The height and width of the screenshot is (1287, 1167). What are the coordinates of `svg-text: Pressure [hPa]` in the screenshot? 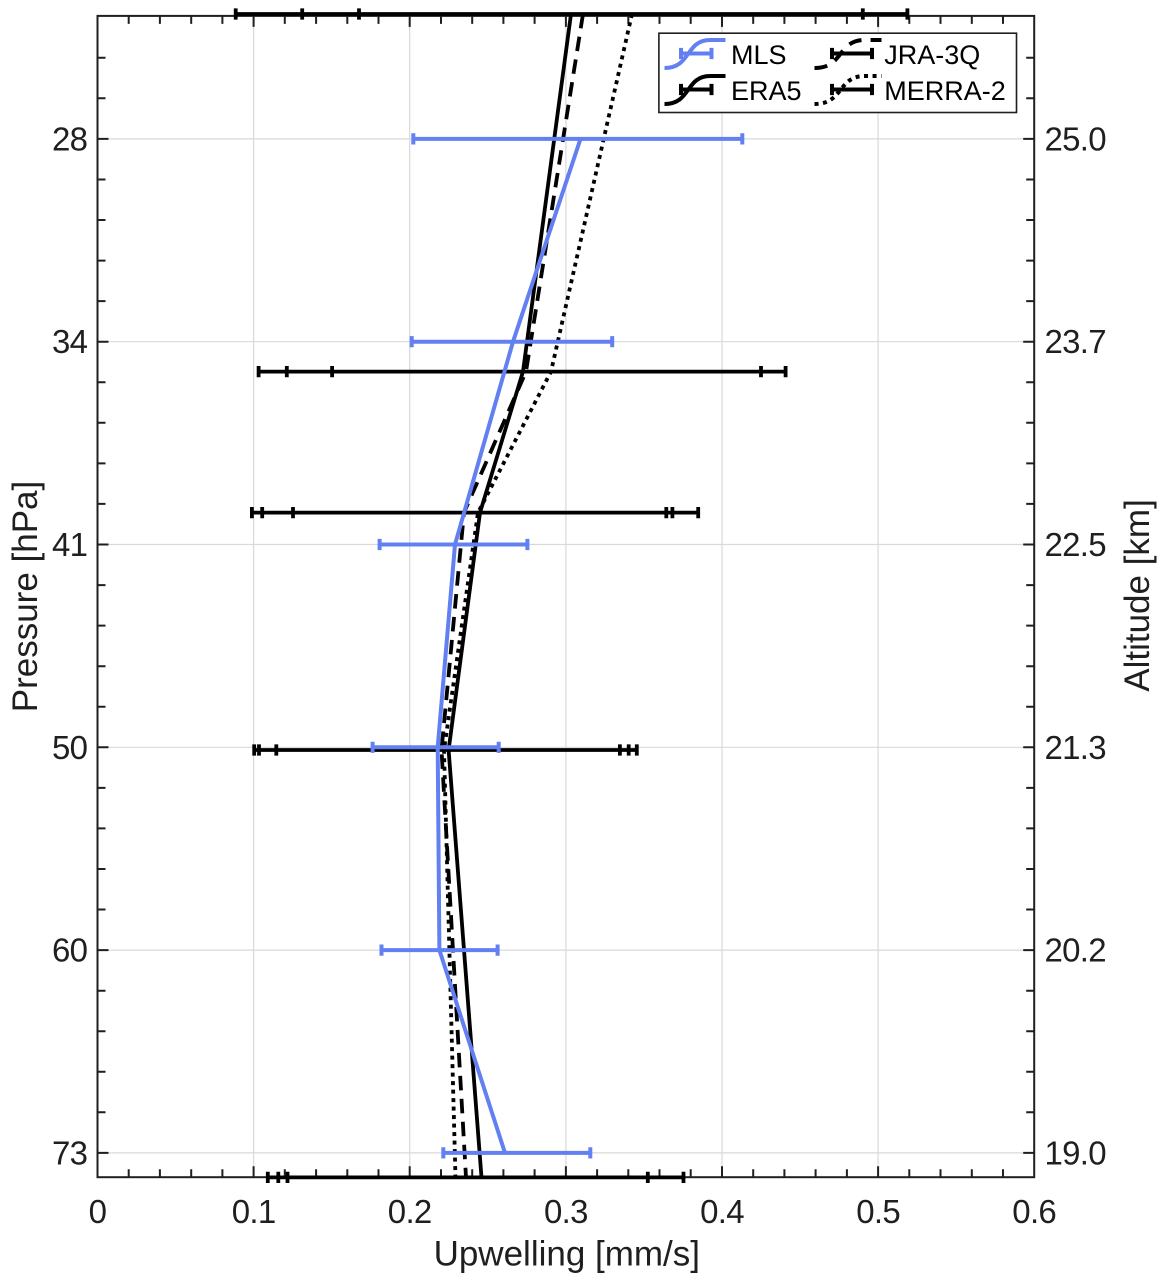 It's located at (25, 597).